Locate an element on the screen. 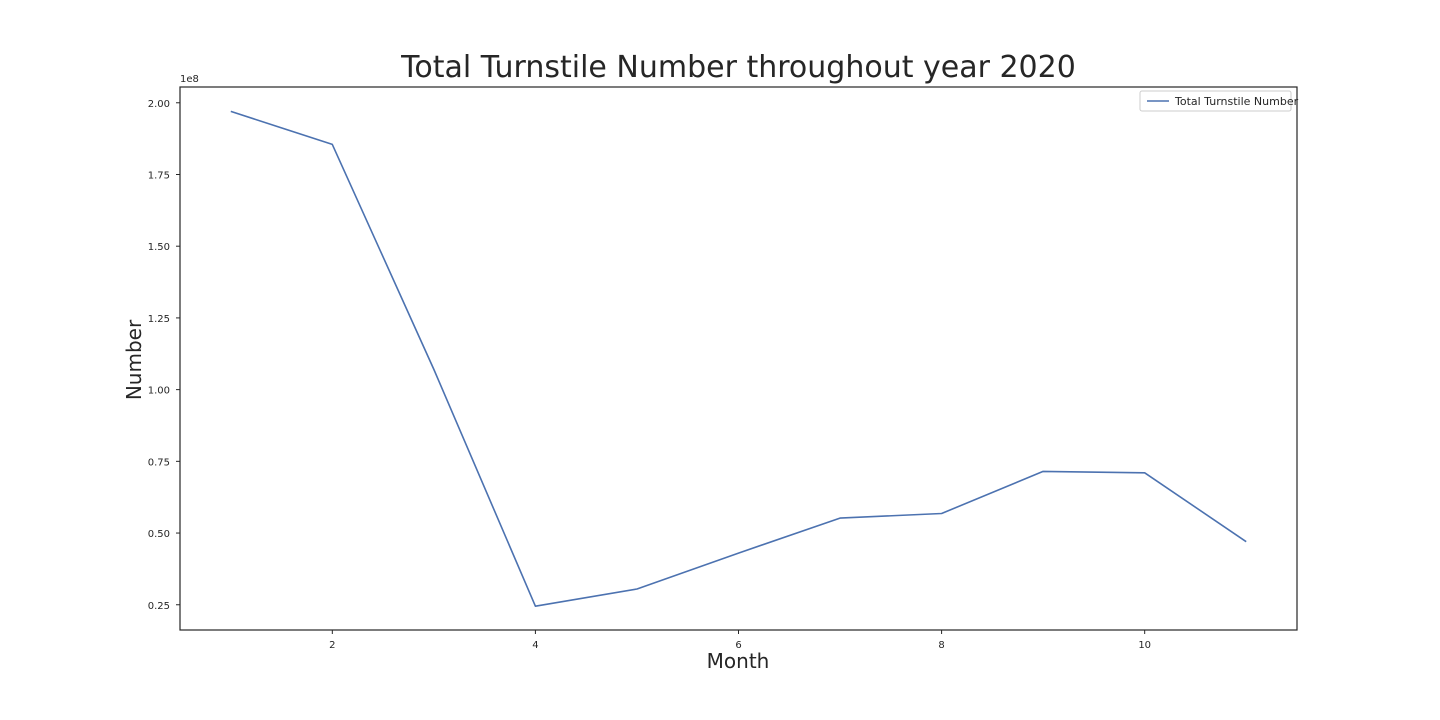  y-tick-label: 1.25 is located at coordinates (159, 319).